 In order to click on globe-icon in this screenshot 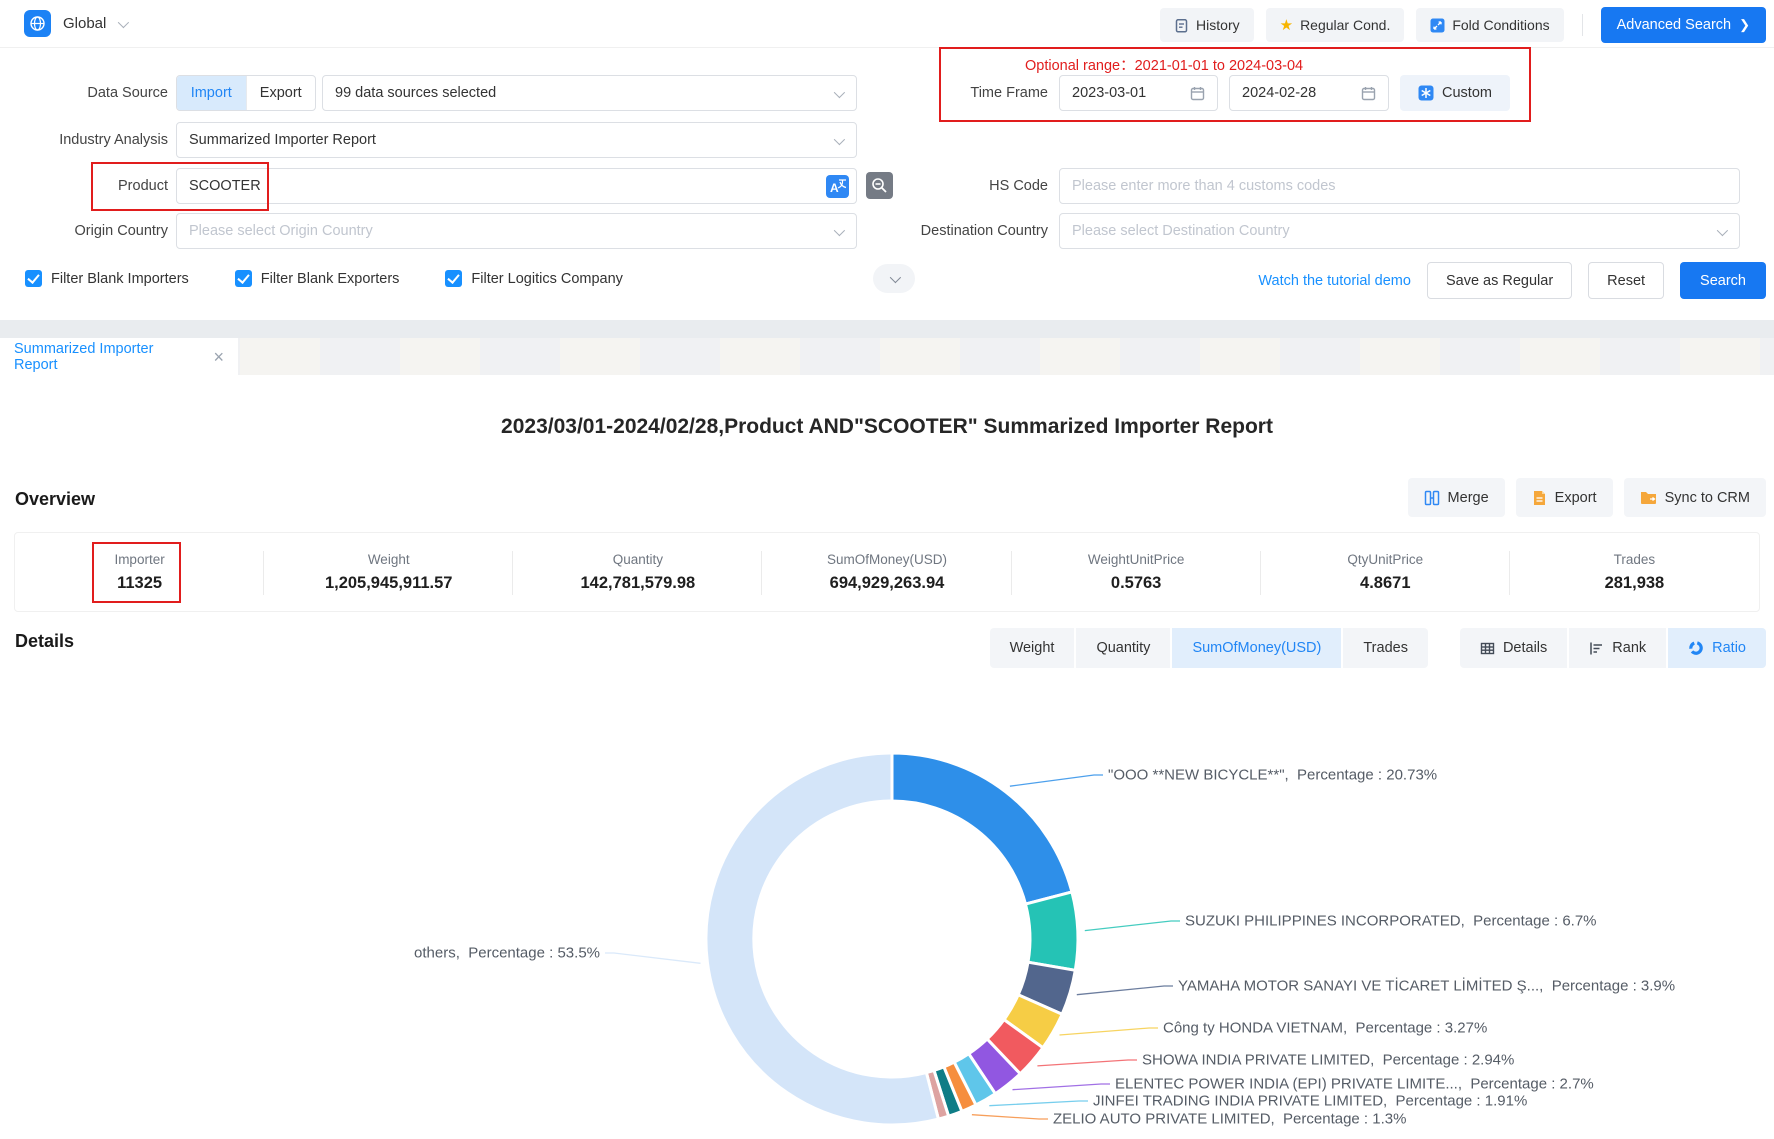, I will do `click(37, 23)`.